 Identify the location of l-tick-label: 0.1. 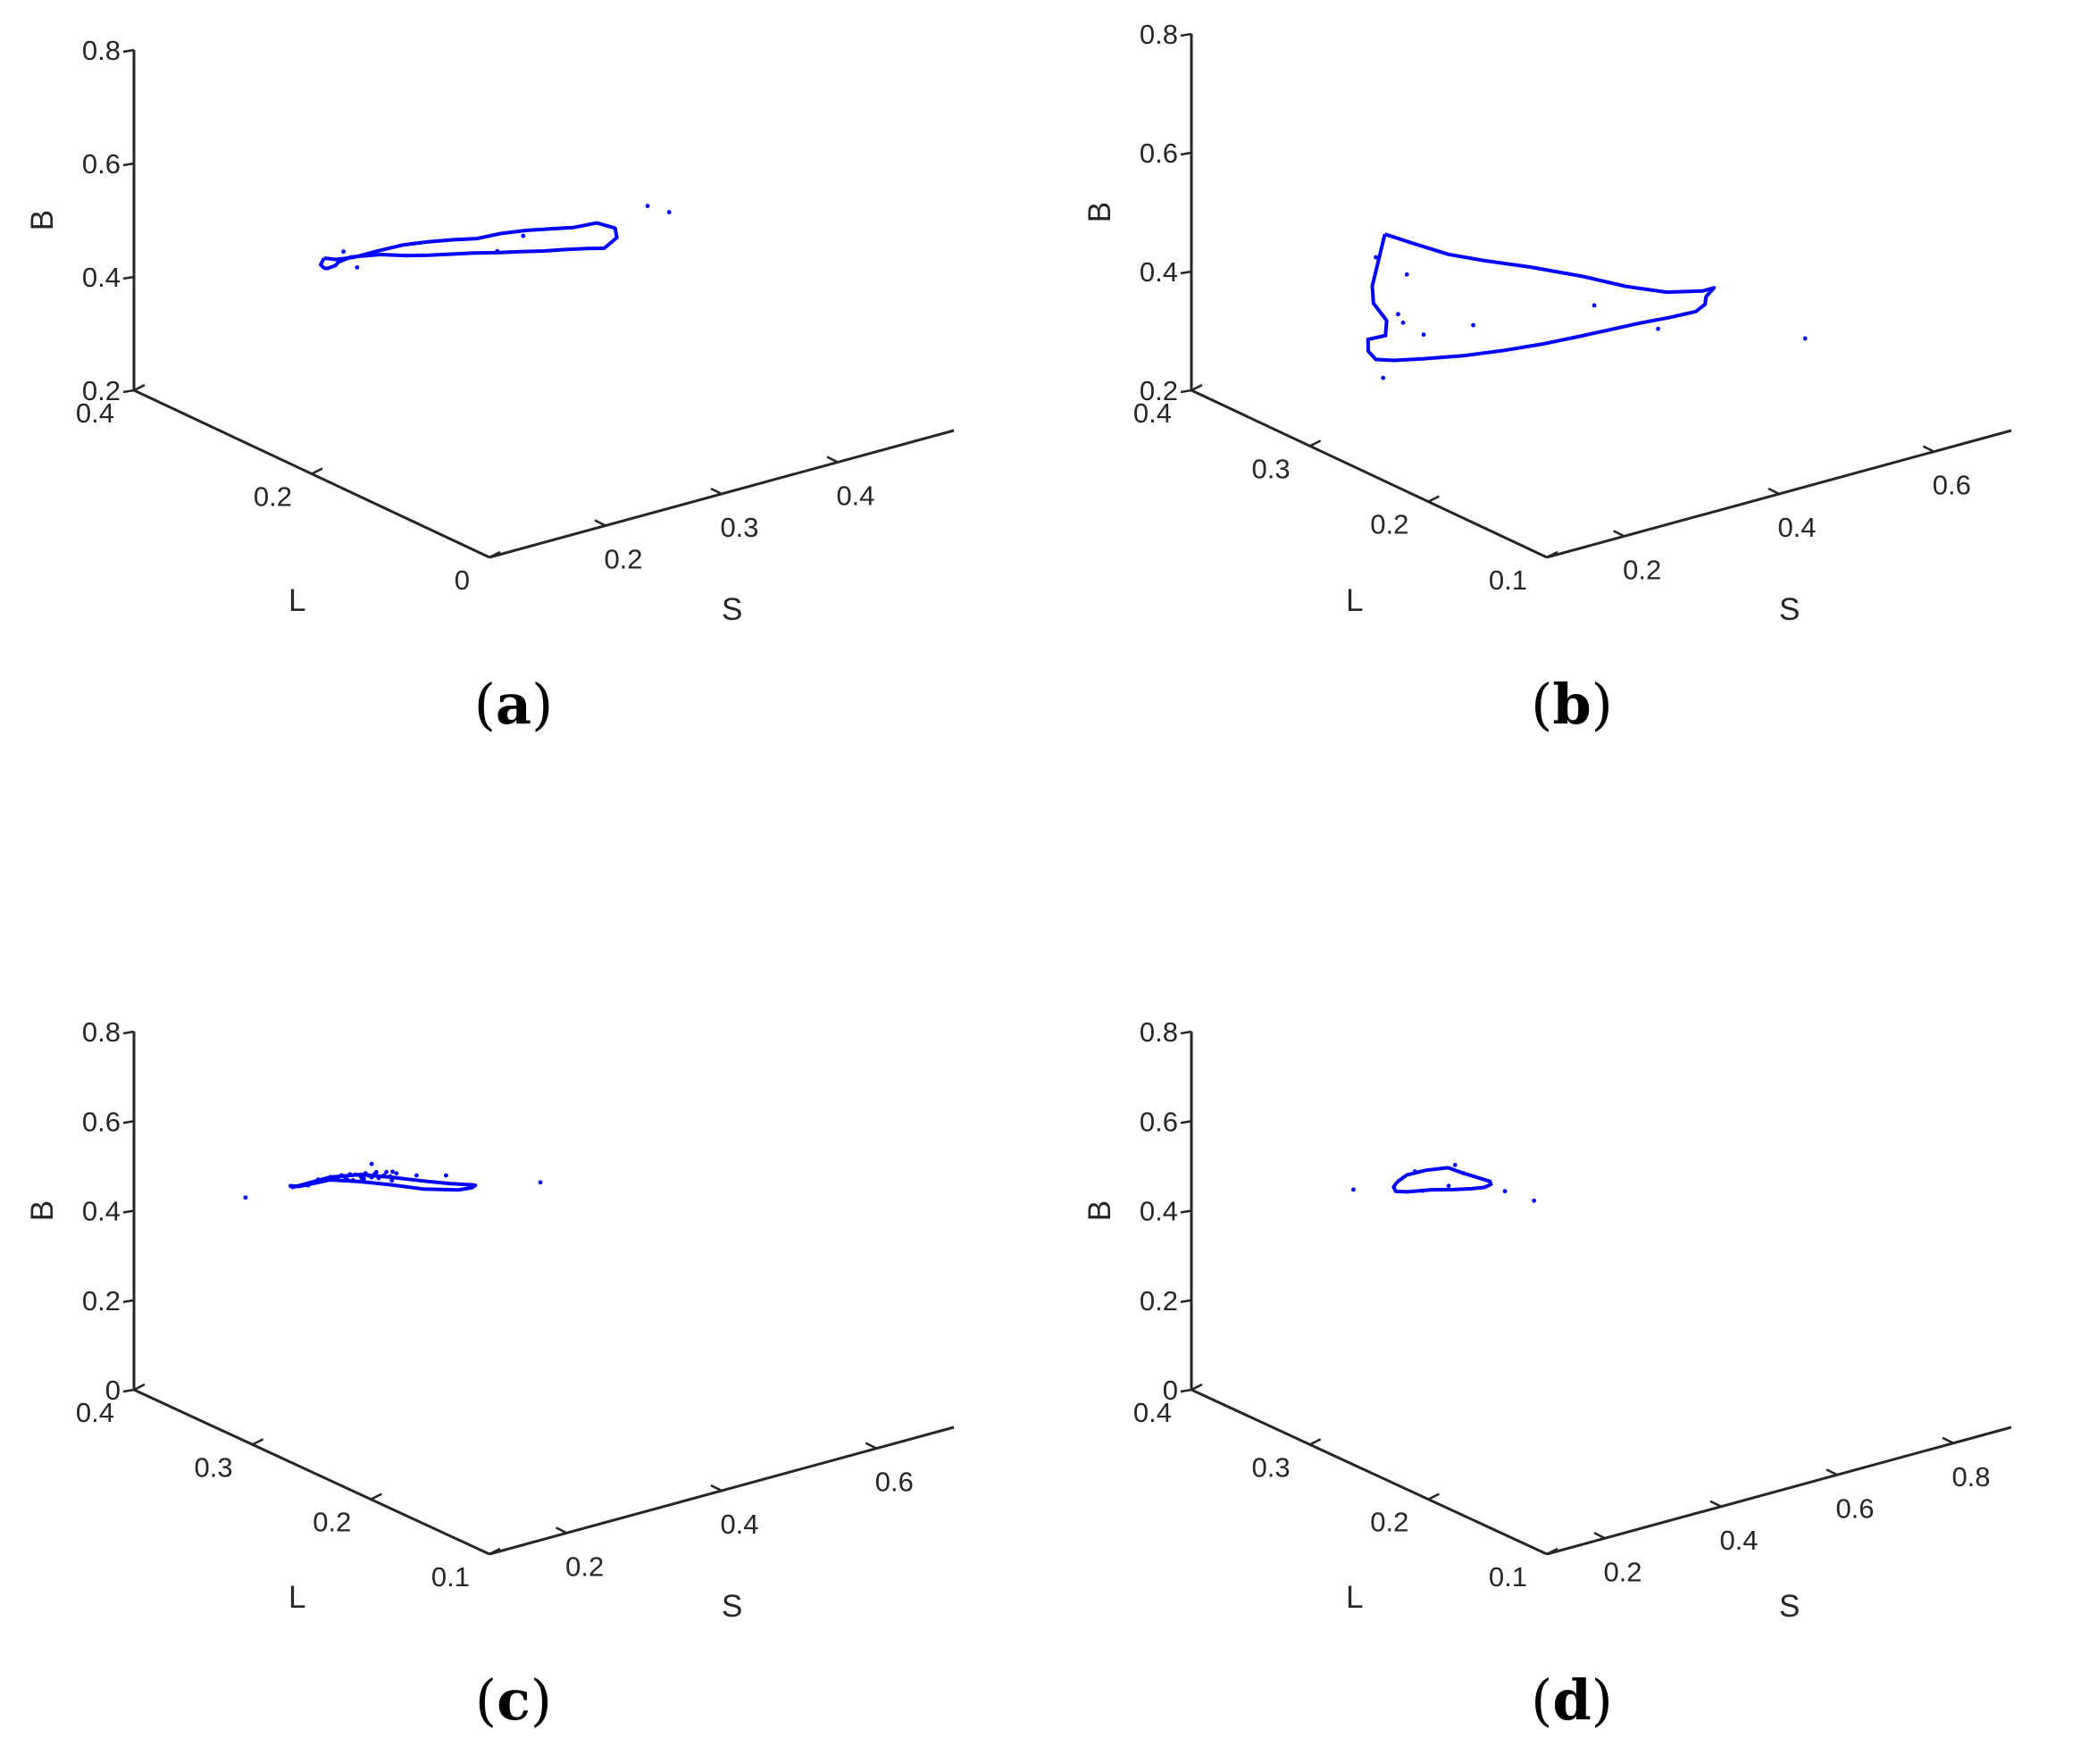
(1508, 1577).